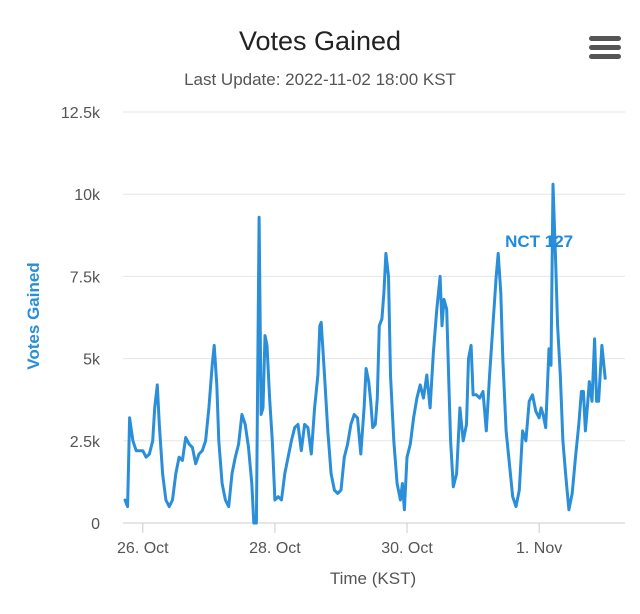  What do you see at coordinates (85, 442) in the screenshot?
I see `y-tick-label: 2.5k` at bounding box center [85, 442].